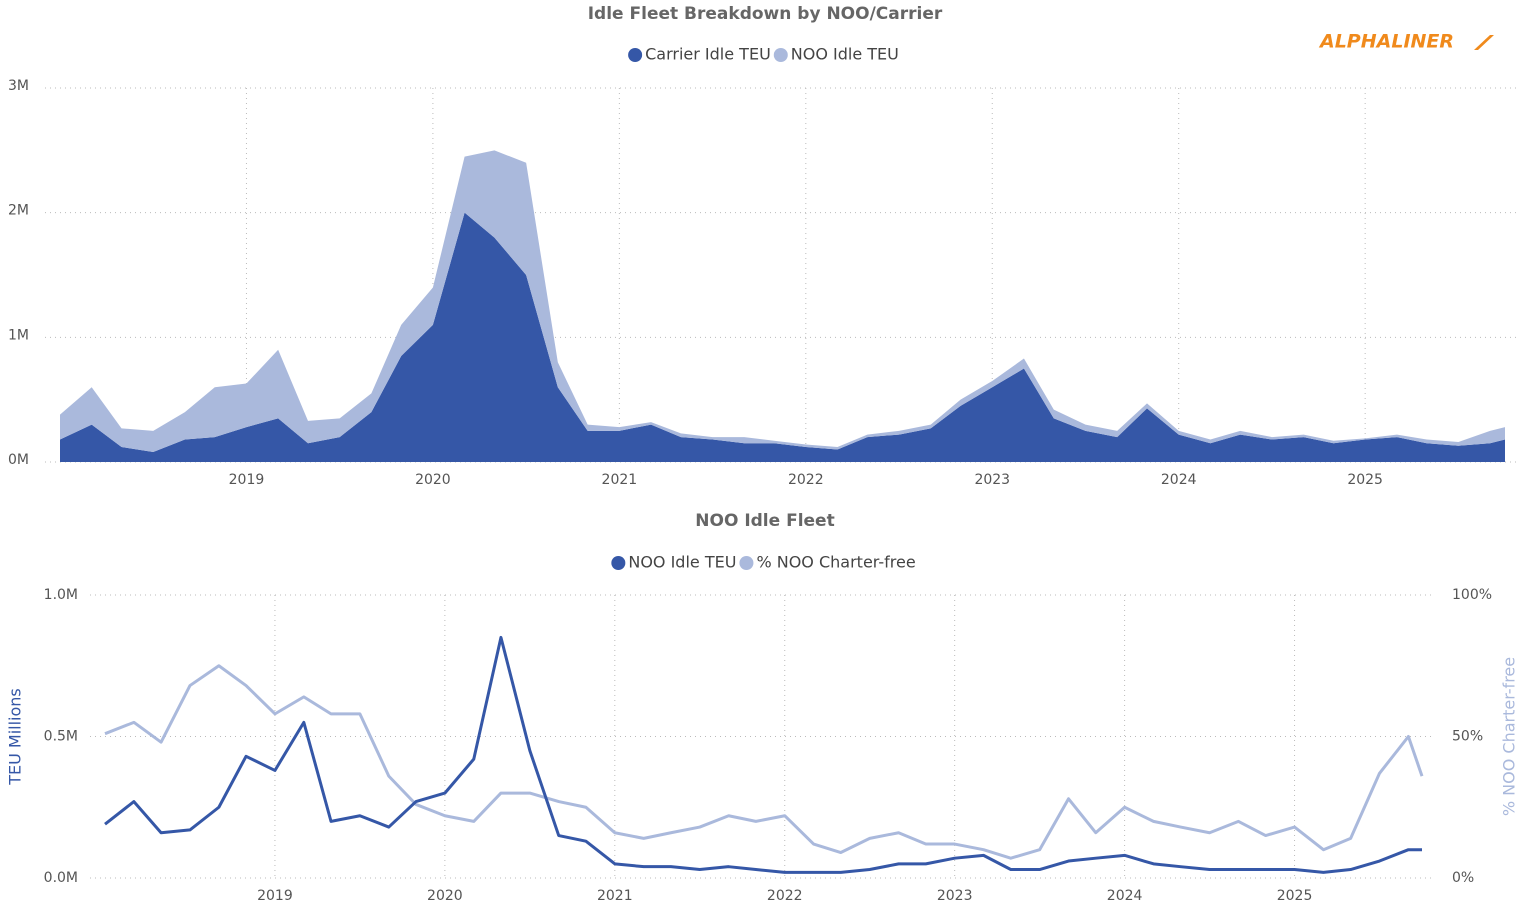  What do you see at coordinates (764, 521) in the screenshot?
I see `chart-title: NOO Idle Fleet` at bounding box center [764, 521].